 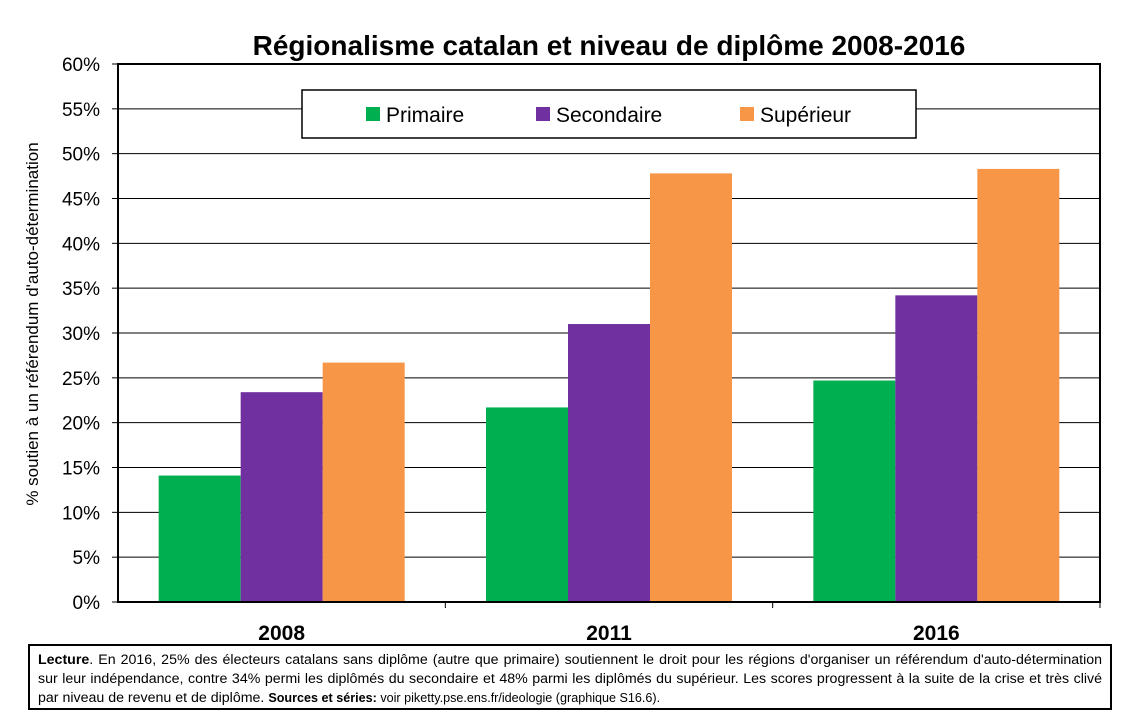 What do you see at coordinates (527, 504) in the screenshot?
I see `bar-primaire-2011` at bounding box center [527, 504].